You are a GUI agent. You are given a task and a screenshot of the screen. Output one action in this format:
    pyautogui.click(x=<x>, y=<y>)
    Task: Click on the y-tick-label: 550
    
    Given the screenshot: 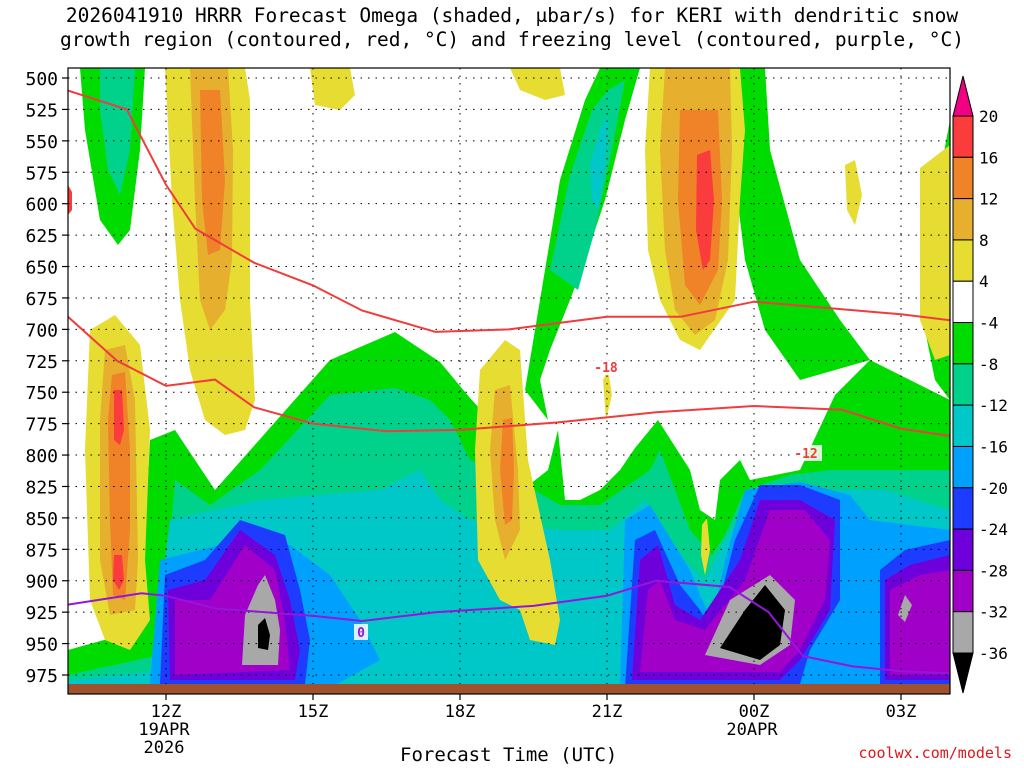 What is the action you would take?
    pyautogui.click(x=41, y=142)
    